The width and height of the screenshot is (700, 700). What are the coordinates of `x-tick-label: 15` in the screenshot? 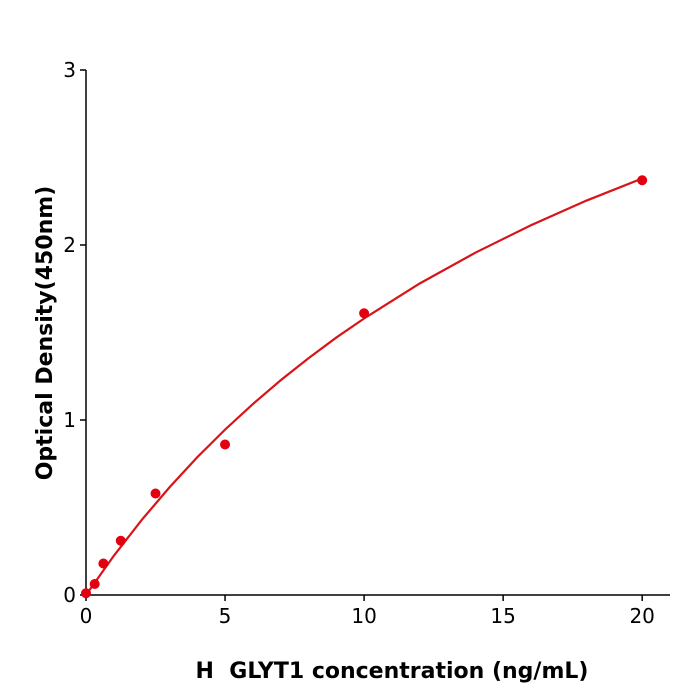 It's located at (502, 616).